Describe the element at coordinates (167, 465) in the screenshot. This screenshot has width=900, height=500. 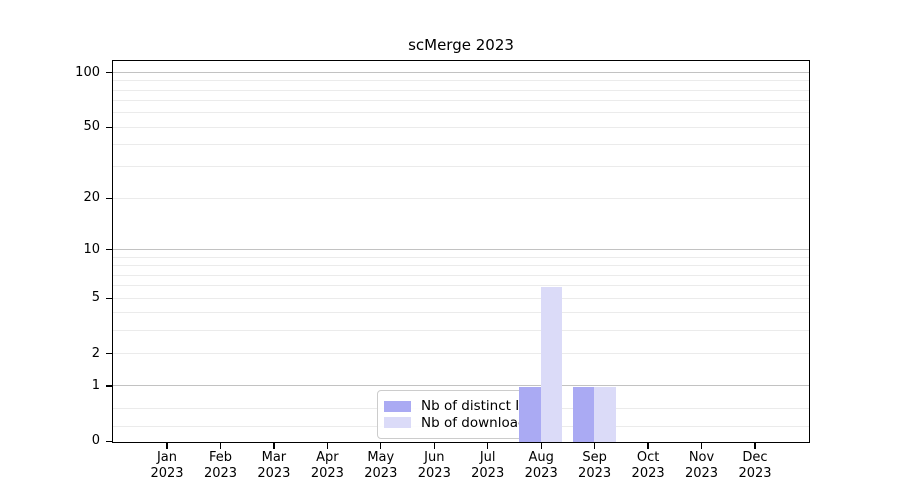
I see `x-tick-label: Jan 2023` at that location.